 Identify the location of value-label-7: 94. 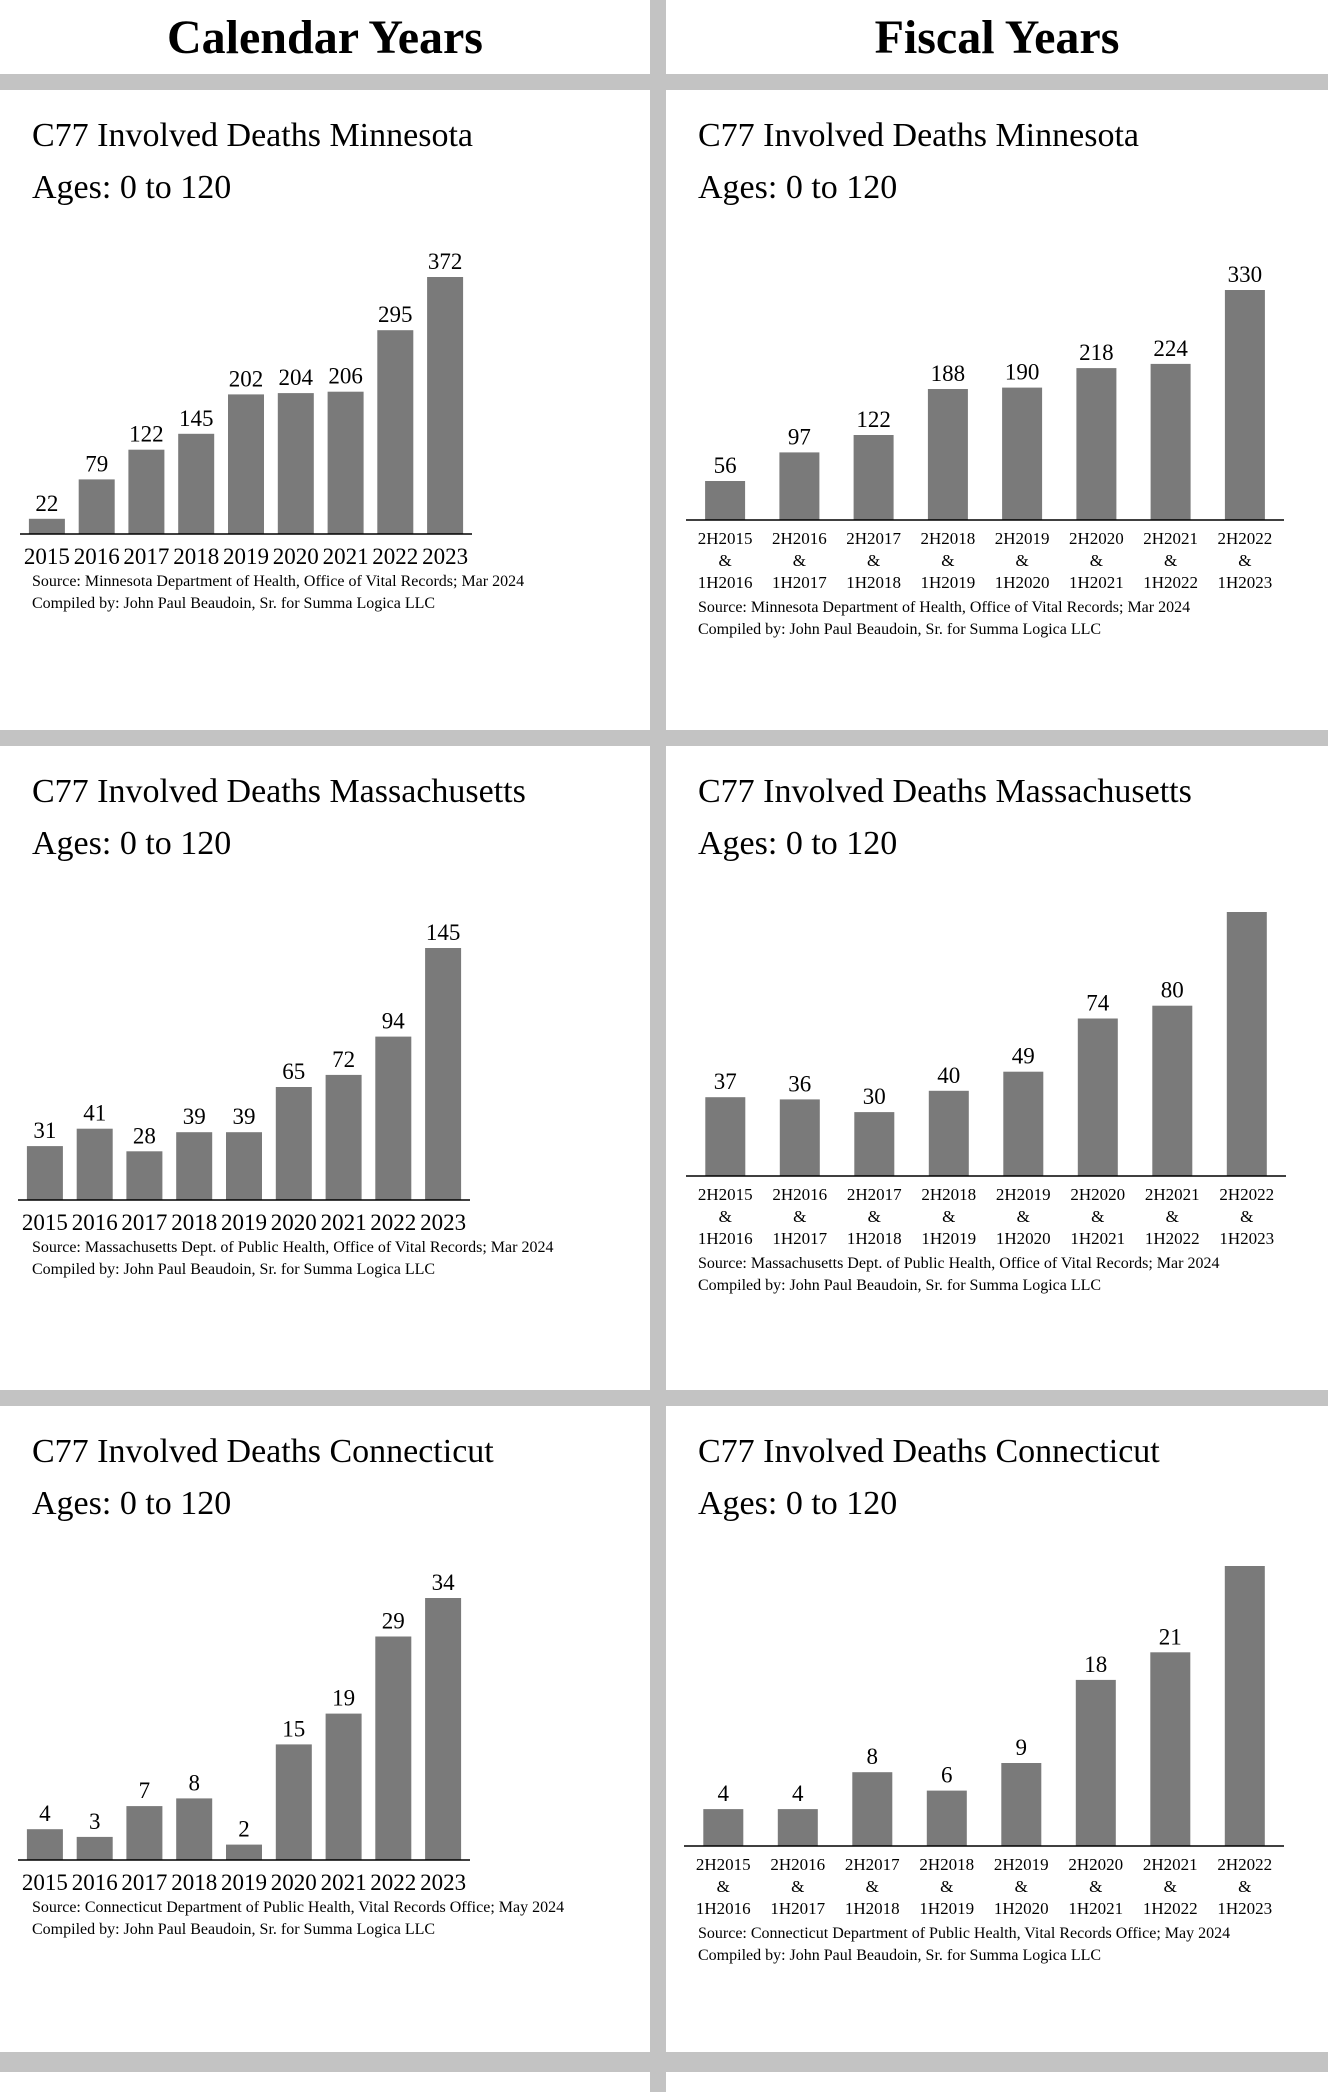
(394, 1021).